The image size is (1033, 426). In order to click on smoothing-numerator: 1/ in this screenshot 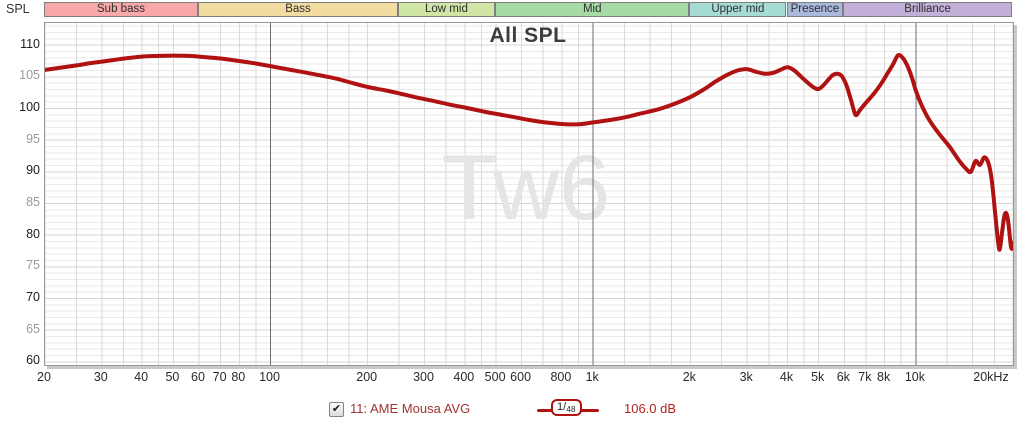, I will do `click(562, 407)`.